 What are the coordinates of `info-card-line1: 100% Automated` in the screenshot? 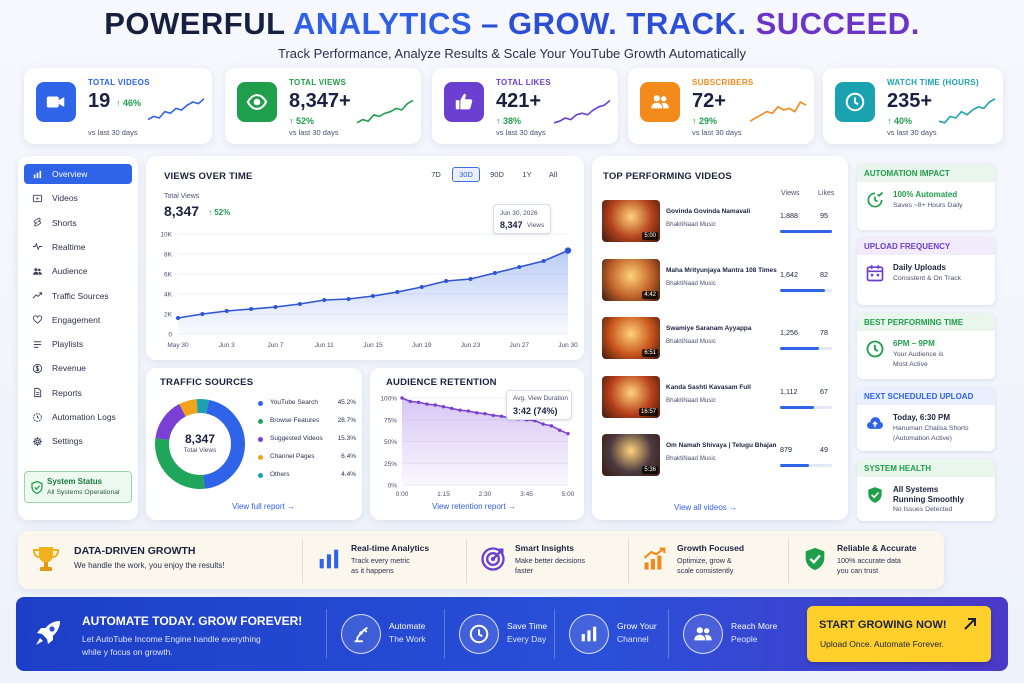 It's located at (925, 194).